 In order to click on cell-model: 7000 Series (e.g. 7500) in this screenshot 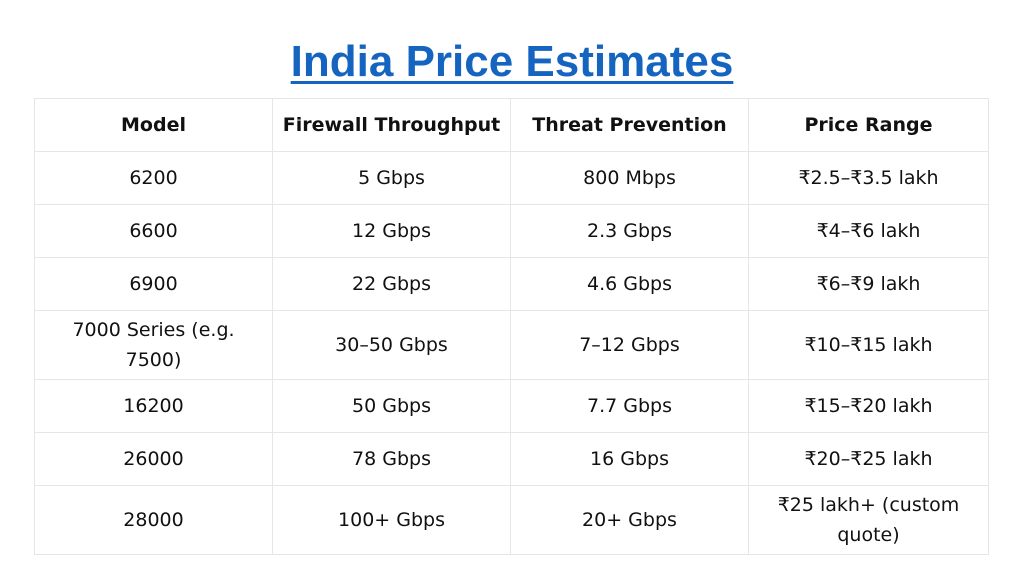, I will do `click(153, 345)`.